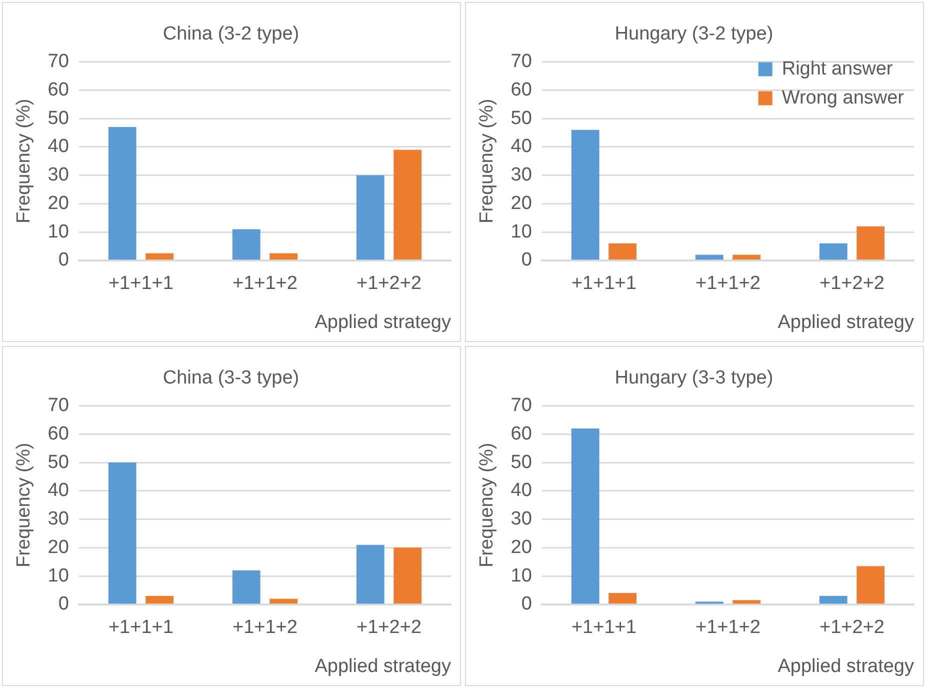 The image size is (927, 688). I want to click on chart-title: China (3-2 type), so click(231, 34).